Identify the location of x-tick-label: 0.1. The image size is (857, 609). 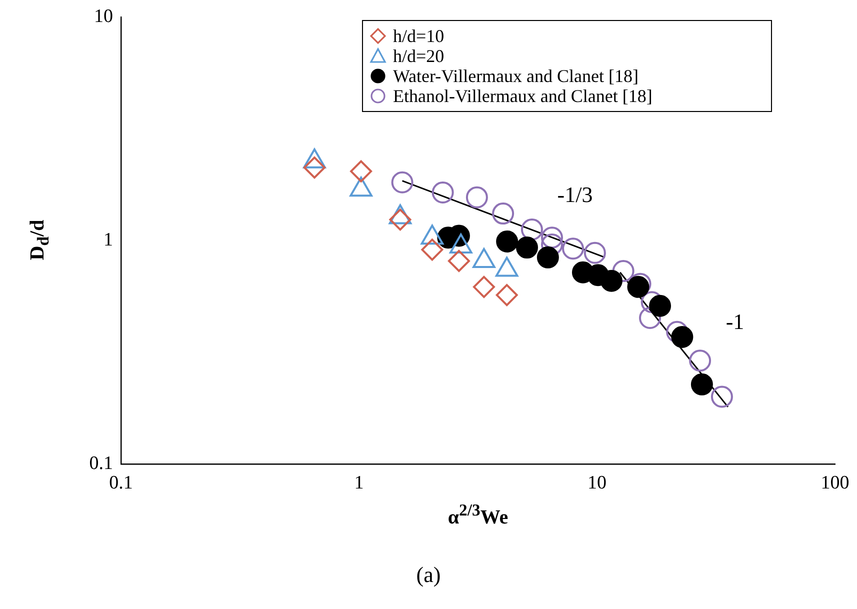
(121, 483).